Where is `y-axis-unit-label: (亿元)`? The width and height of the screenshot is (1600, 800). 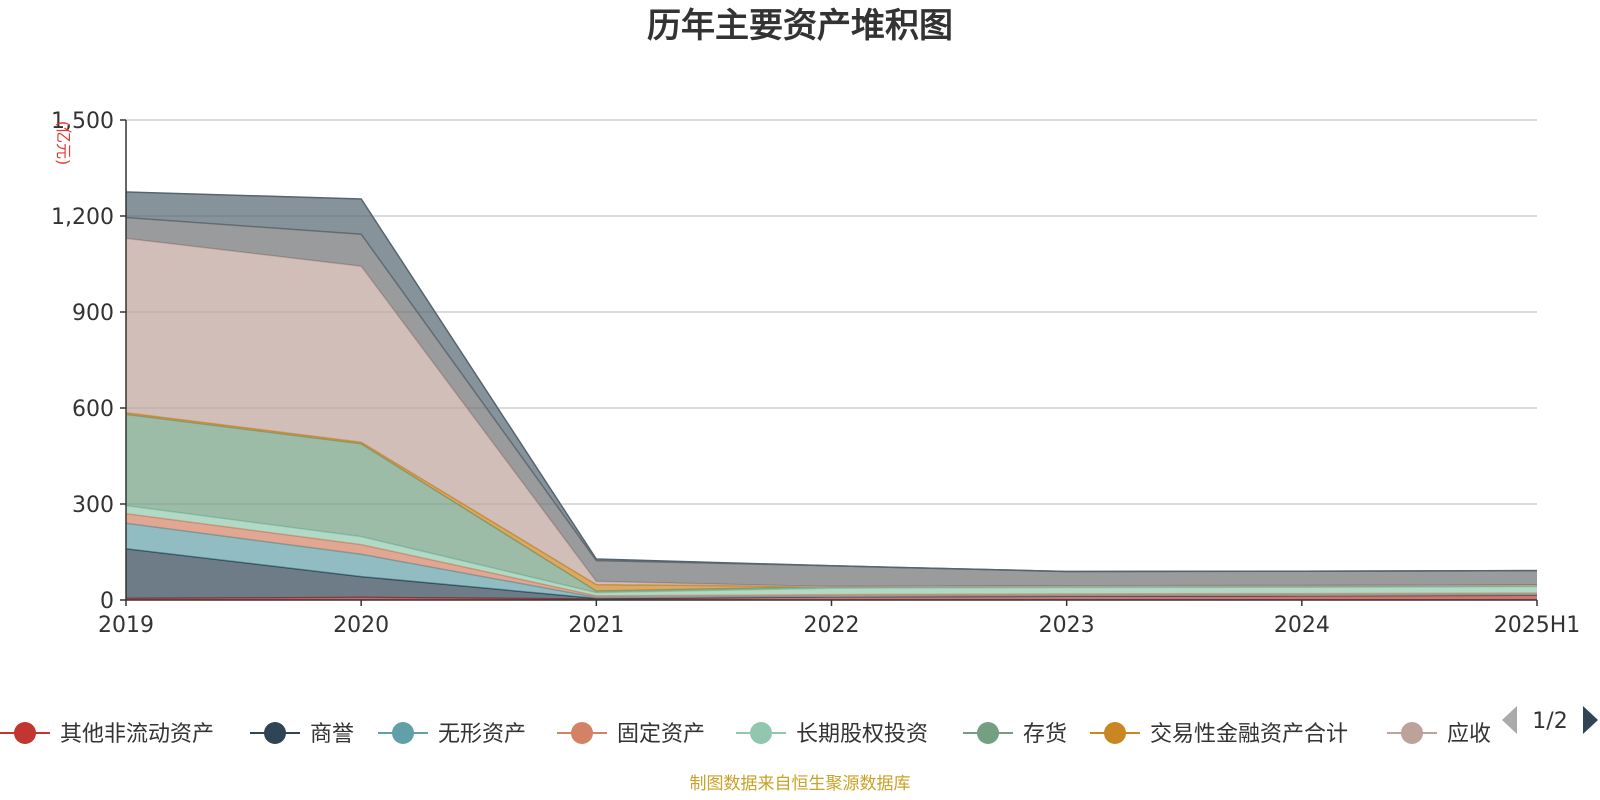
y-axis-unit-label: (亿元) is located at coordinates (63, 143).